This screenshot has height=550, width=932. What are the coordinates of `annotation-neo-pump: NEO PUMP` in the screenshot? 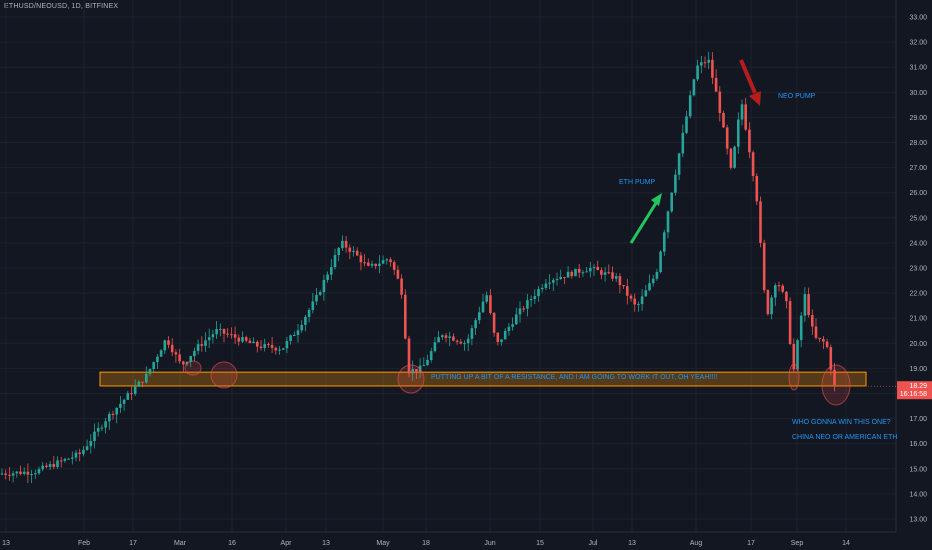 It's located at (797, 96).